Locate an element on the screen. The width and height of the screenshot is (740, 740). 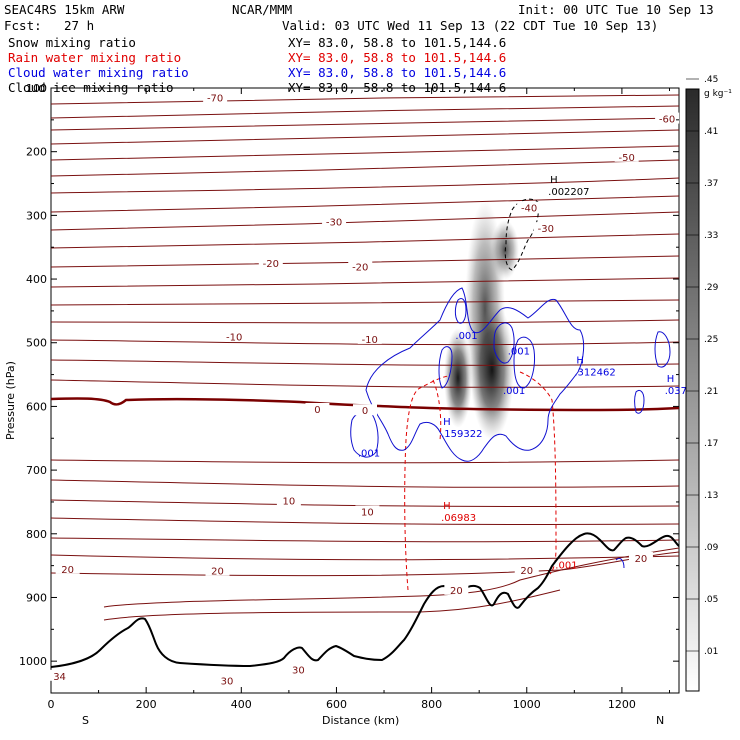
colorbar-level-label: .33 is located at coordinates (711, 236).